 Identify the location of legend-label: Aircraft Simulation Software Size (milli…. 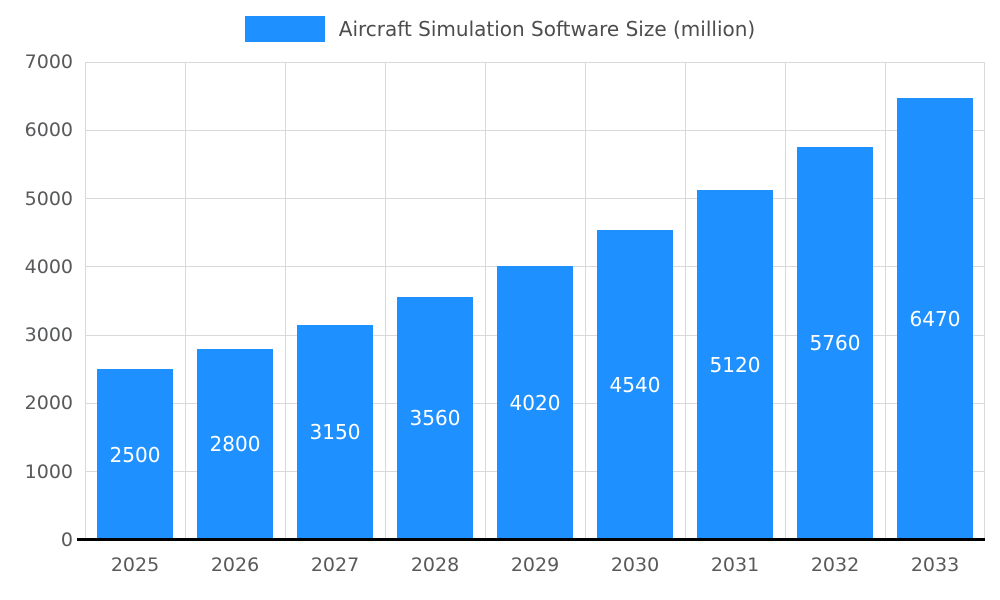
(547, 29).